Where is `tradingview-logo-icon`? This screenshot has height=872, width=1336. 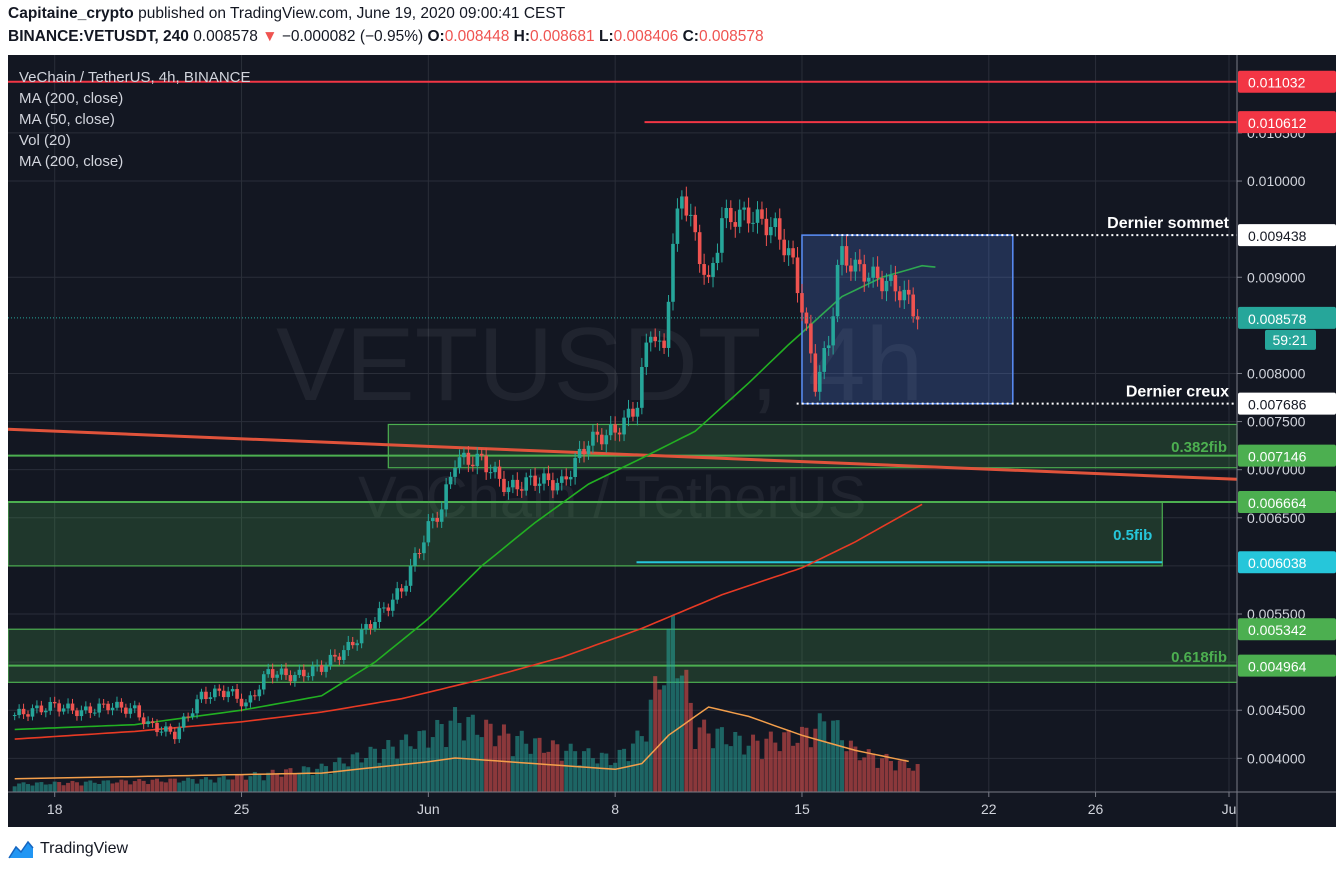 tradingview-logo-icon is located at coordinates (21, 849).